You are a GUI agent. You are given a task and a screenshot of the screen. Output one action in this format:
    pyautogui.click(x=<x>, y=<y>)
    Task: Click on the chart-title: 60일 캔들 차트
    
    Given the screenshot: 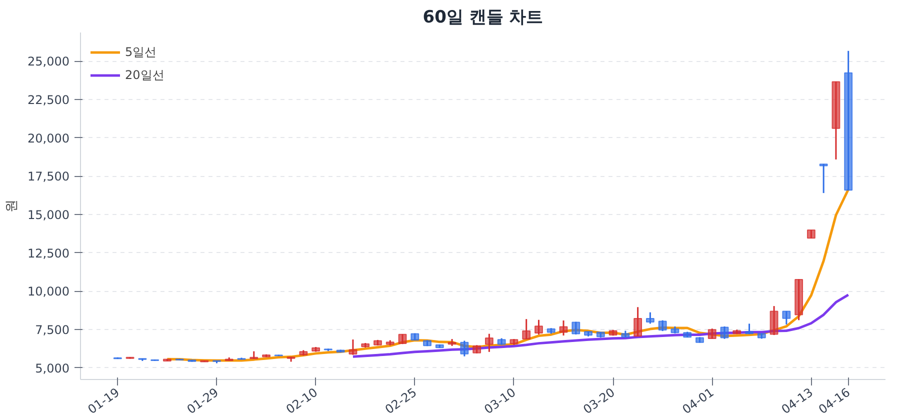 What is the action you would take?
    pyautogui.click(x=483, y=18)
    